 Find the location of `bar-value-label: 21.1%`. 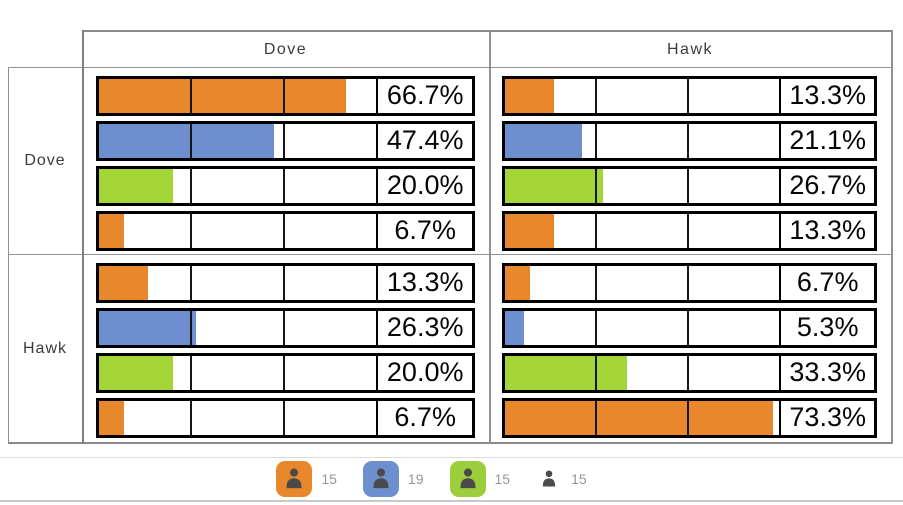

bar-value-label: 21.1% is located at coordinates (827, 139).